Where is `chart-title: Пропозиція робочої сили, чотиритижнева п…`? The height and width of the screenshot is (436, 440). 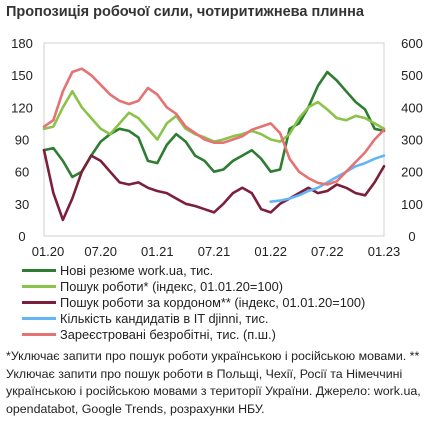
chart-title: Пропозиція робочої сили, чотиритижнева п… is located at coordinates (185, 12).